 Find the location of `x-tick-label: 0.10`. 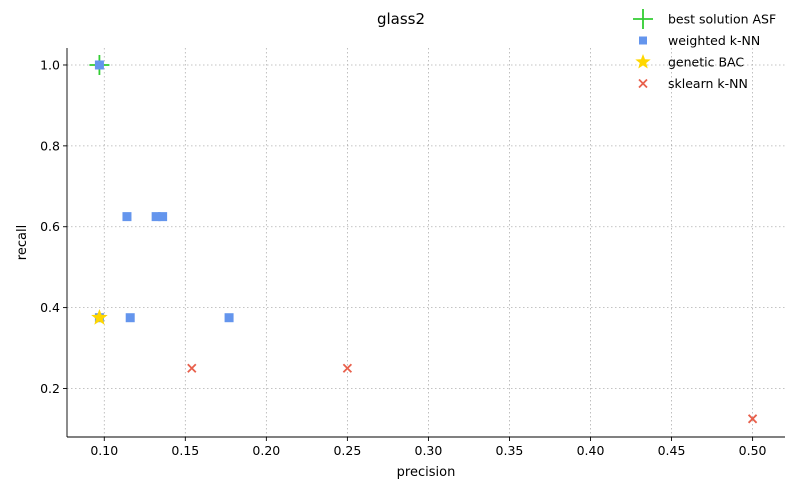

x-tick-label: 0.10 is located at coordinates (104, 450).